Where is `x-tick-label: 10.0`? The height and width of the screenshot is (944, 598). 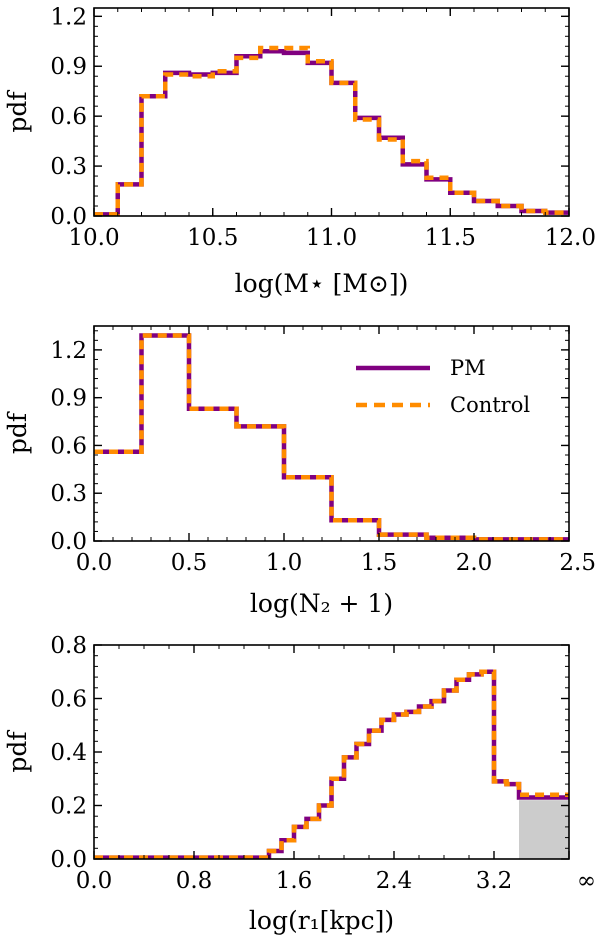 x-tick-label: 10.0 is located at coordinates (93, 238).